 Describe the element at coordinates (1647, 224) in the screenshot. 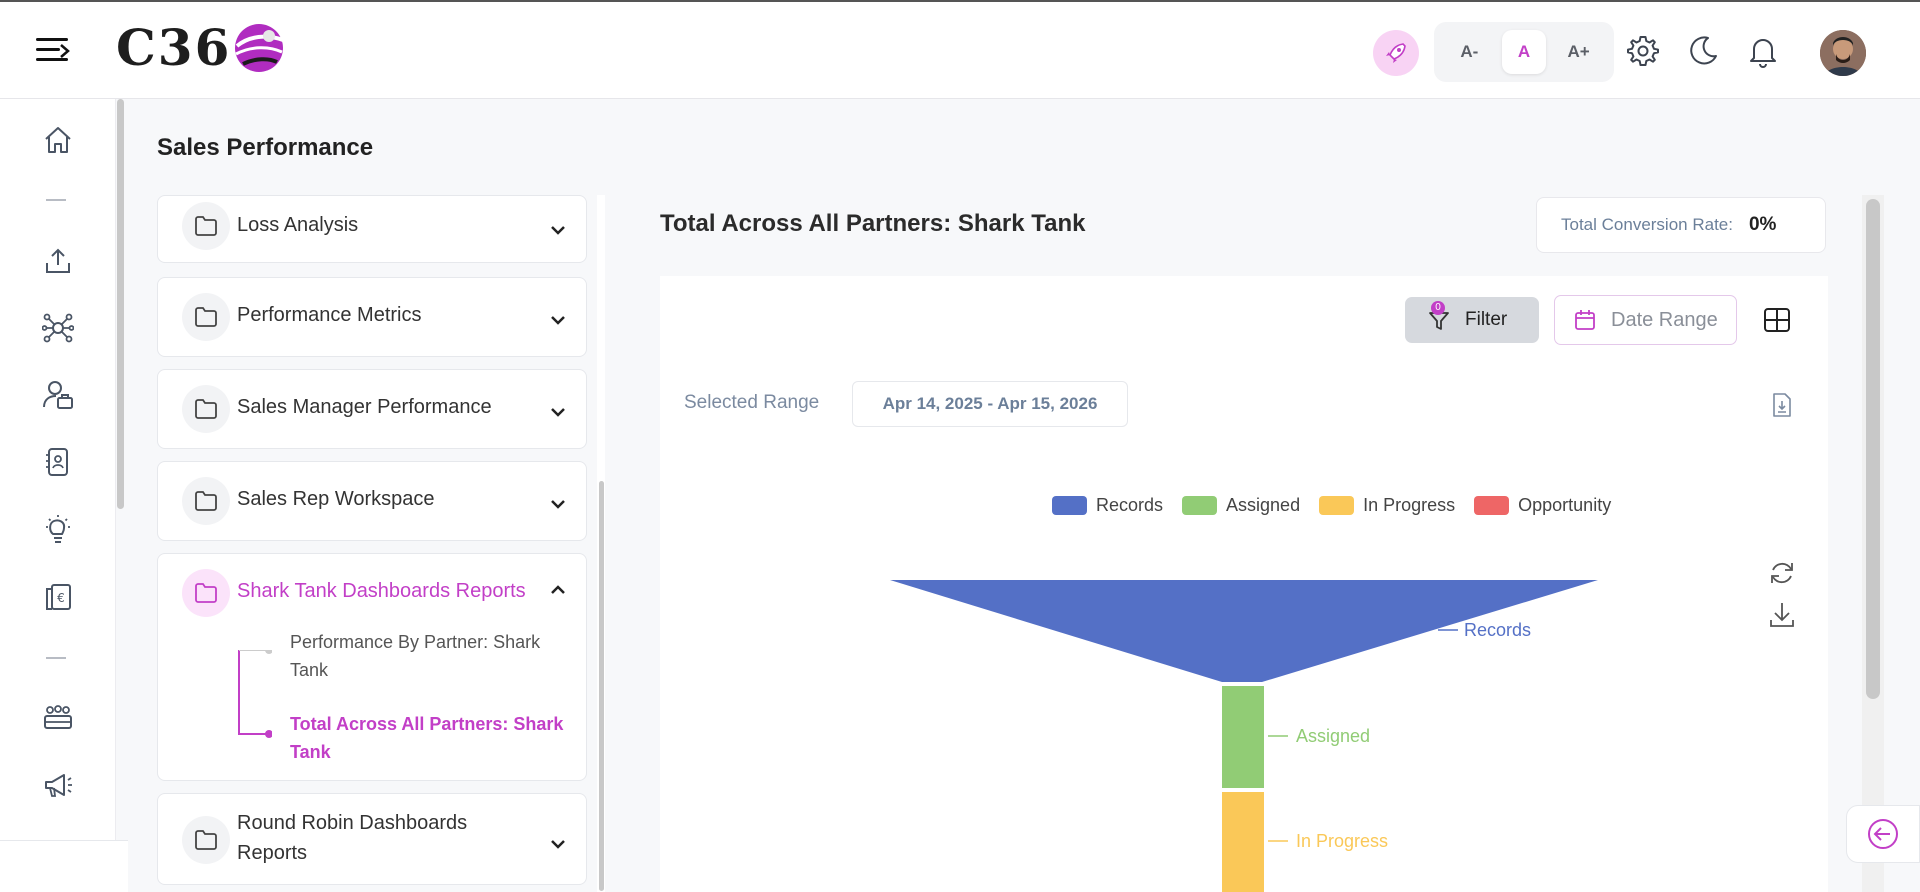

I see `conversion-label: Total Conversion Rate:` at that location.